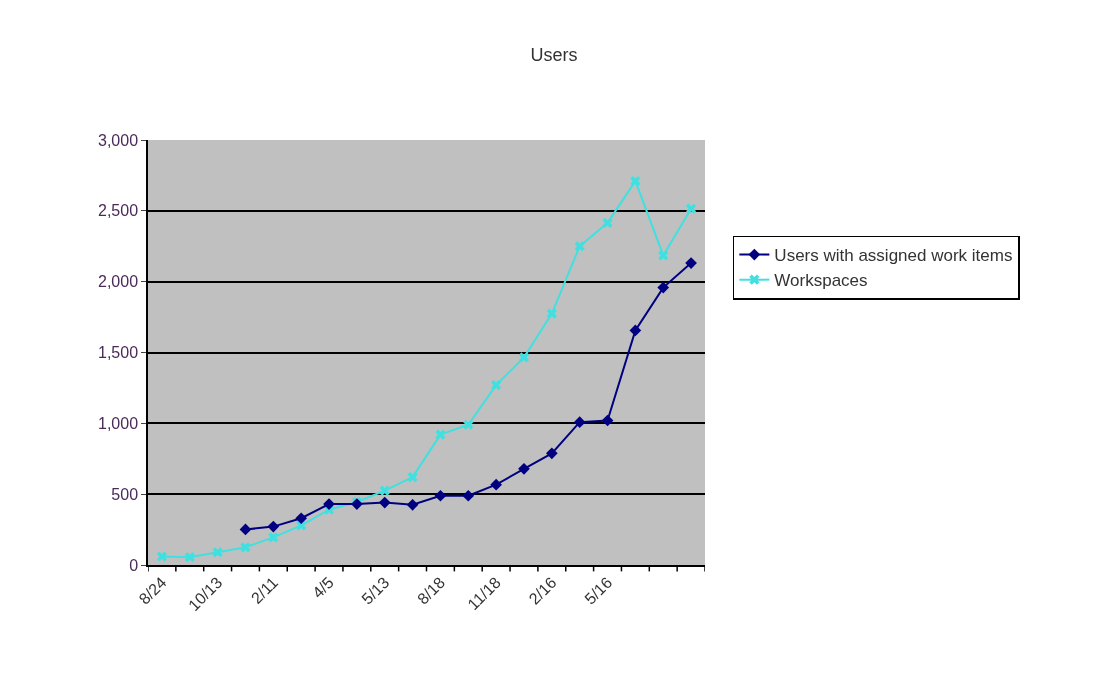 The height and width of the screenshot is (685, 1097). What do you see at coordinates (554, 54) in the screenshot?
I see `chart-title: Users` at bounding box center [554, 54].